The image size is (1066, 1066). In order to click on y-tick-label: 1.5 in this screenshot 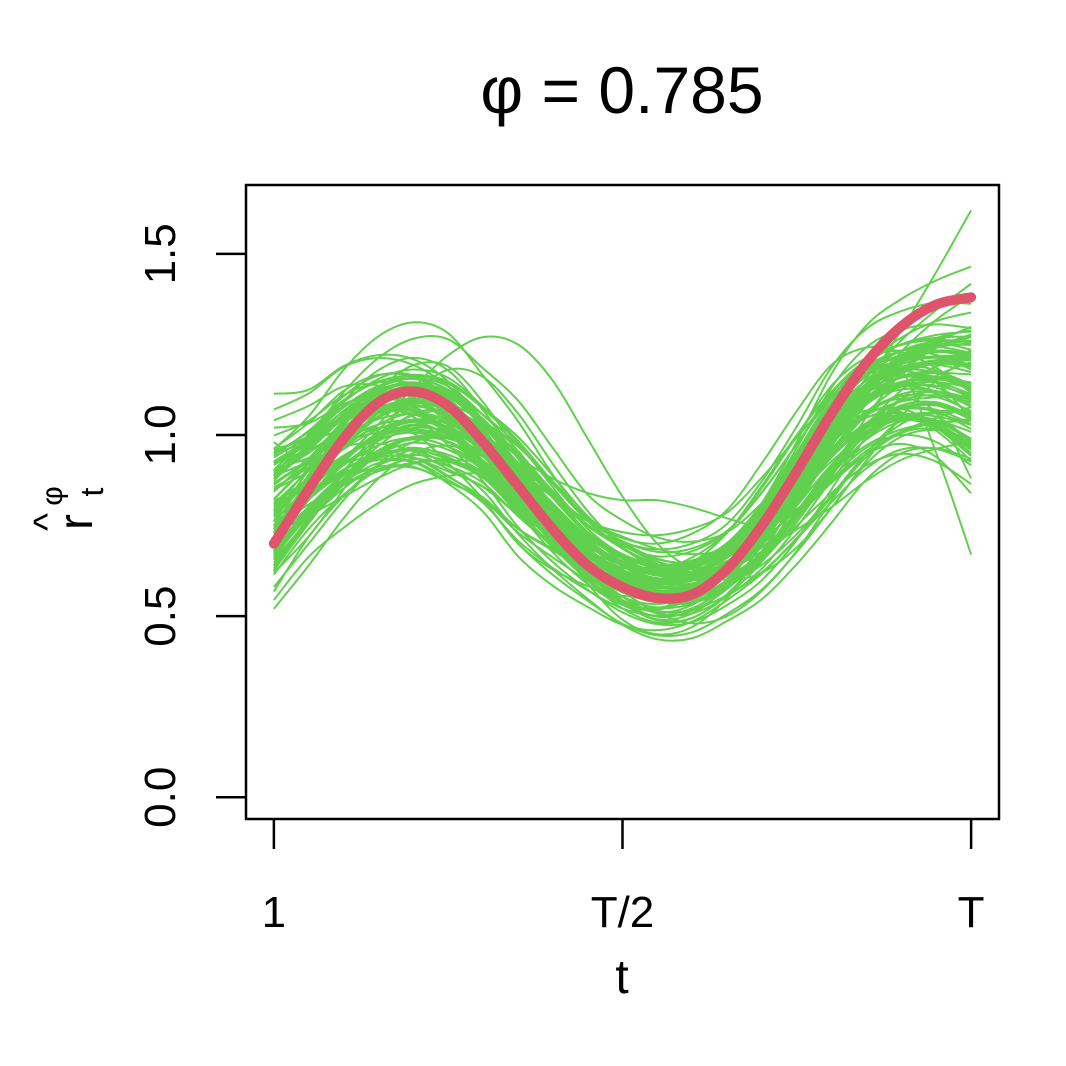, I will do `click(160, 253)`.